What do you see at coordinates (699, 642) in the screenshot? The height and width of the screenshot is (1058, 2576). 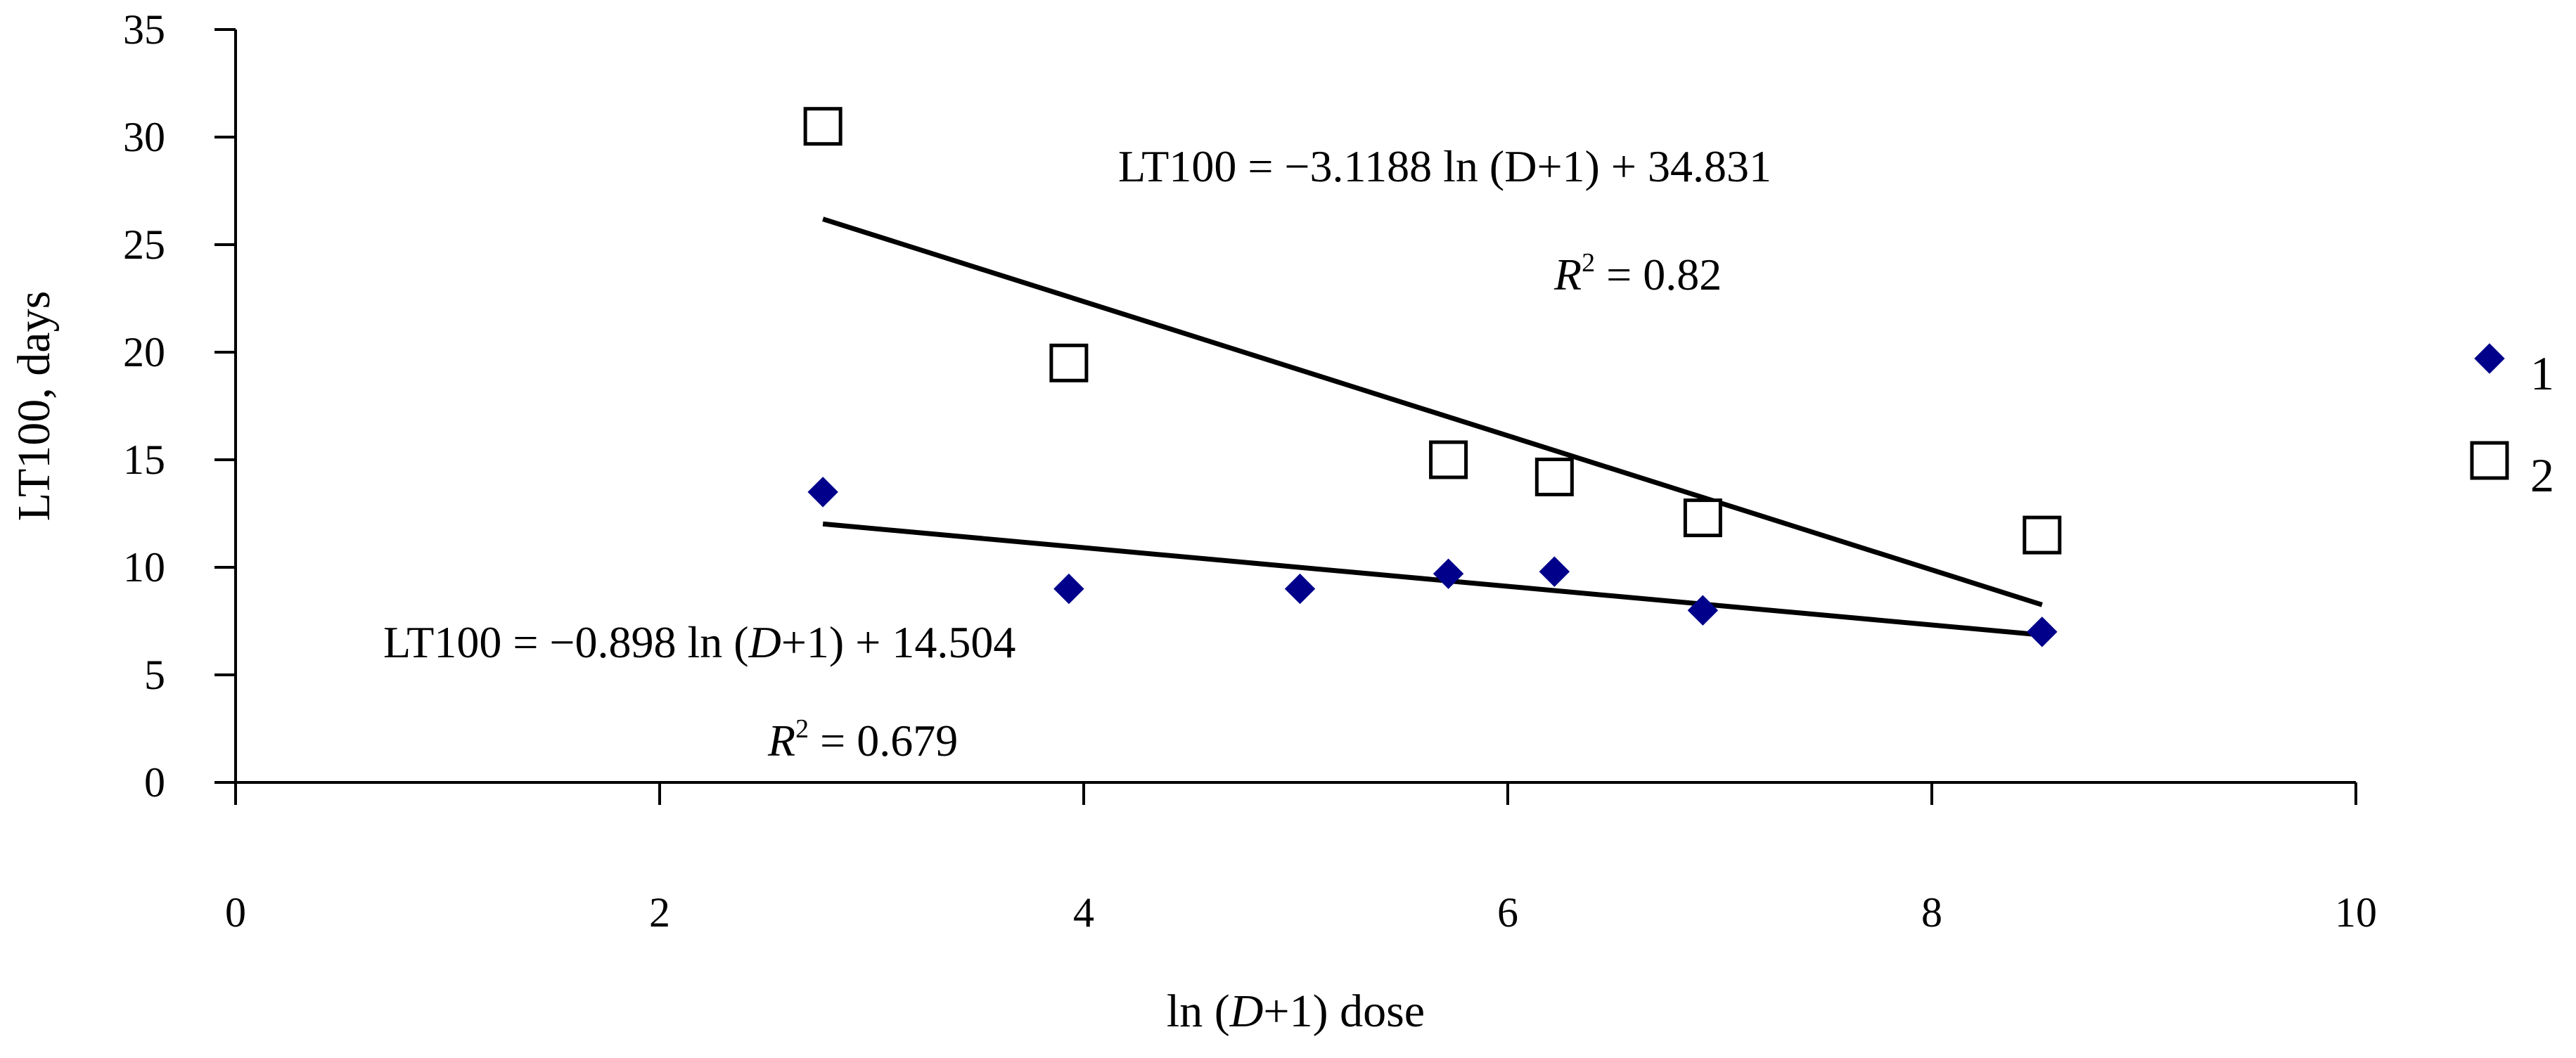 I see `equation-series-1: LT100 = −0.898 ln (D+1) + 14.504` at bounding box center [699, 642].